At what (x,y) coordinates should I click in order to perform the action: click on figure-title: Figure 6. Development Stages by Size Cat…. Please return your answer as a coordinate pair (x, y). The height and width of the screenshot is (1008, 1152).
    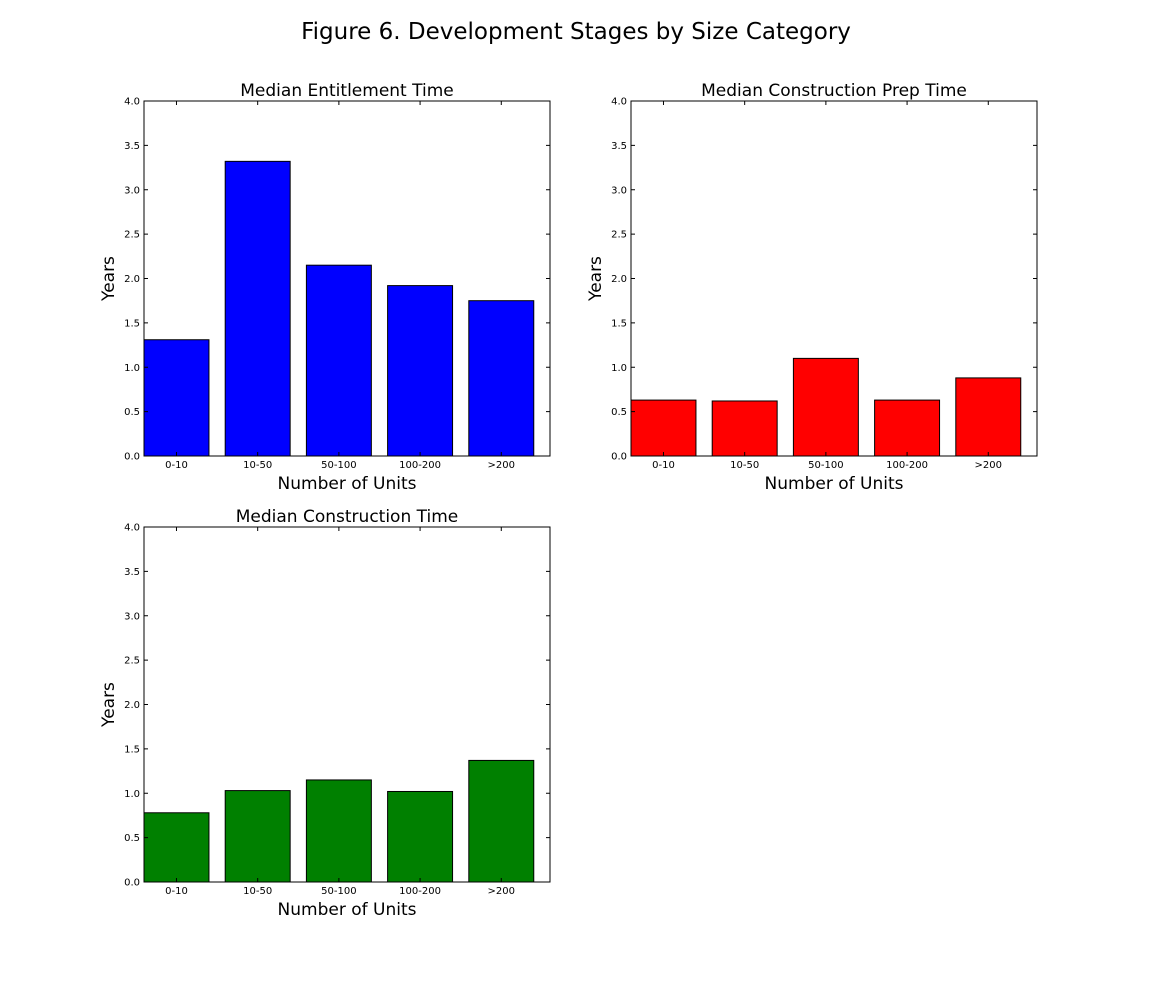
    Looking at the image, I should click on (576, 32).